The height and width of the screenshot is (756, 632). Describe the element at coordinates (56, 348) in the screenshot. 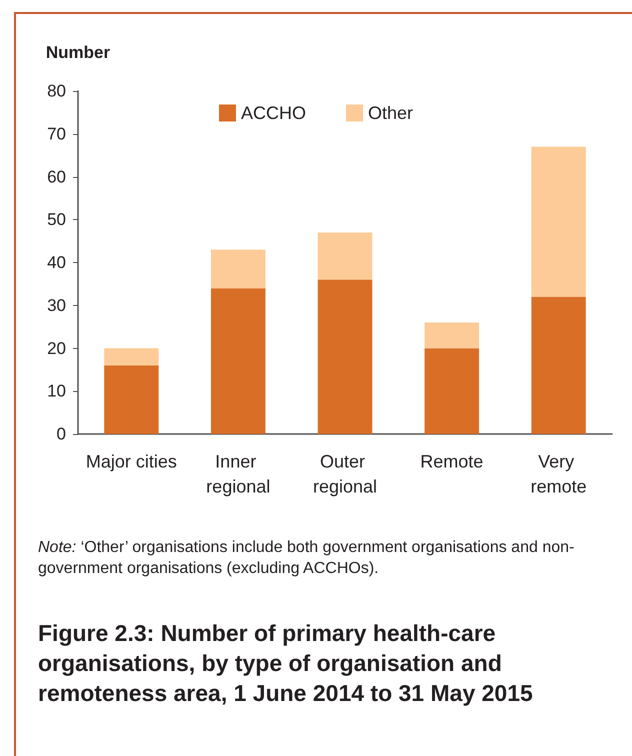

I see `y-tick-label: 20` at that location.